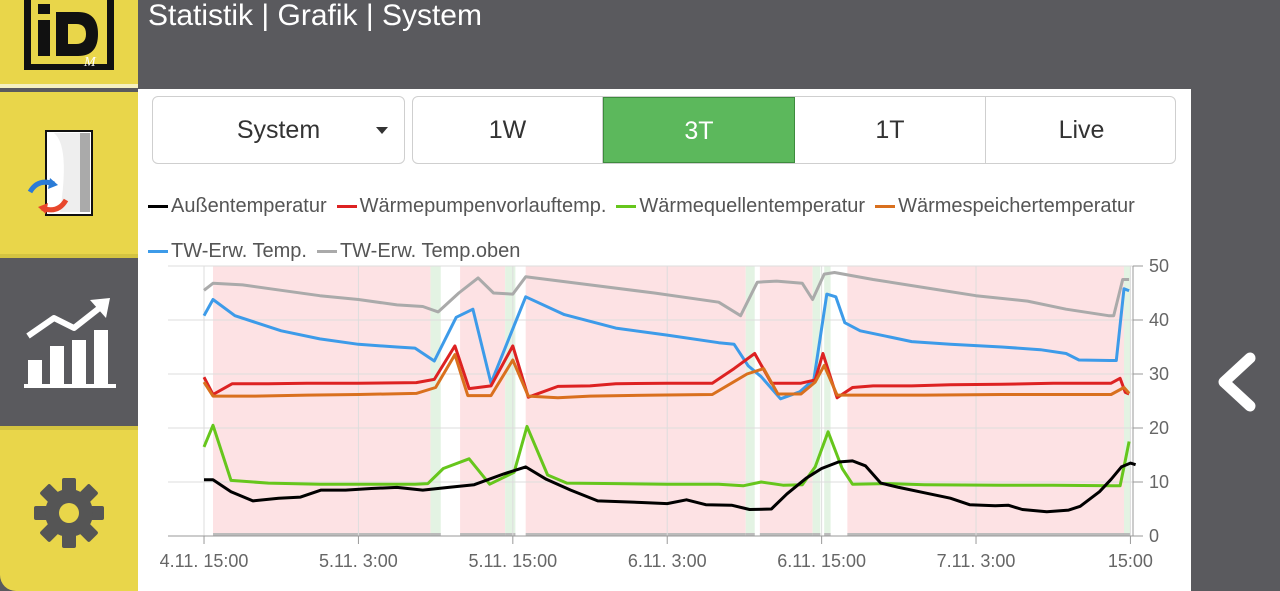  I want to click on x-tick-label: 7.11. 3:00, so click(976, 561).